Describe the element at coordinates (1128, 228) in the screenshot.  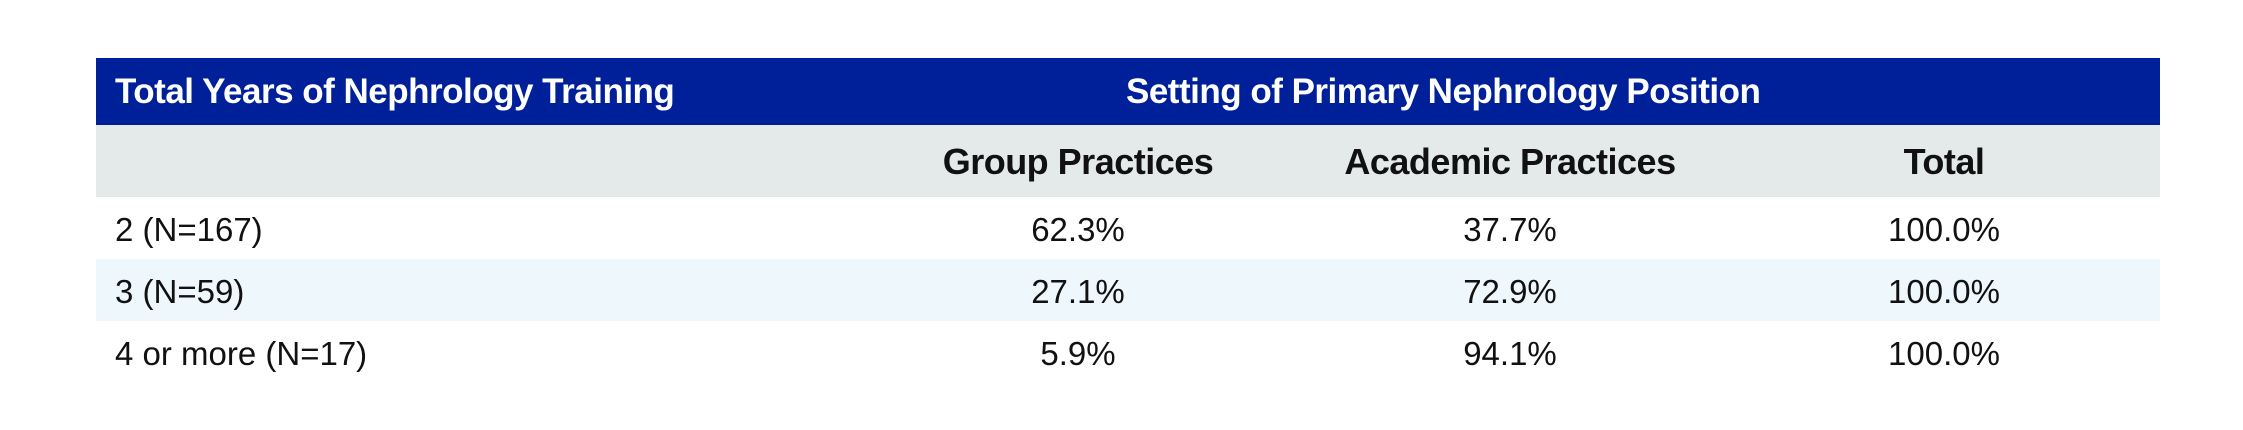
I see `table-row: 2 (N=167) 62.3% 37.7% 100.0%` at that location.